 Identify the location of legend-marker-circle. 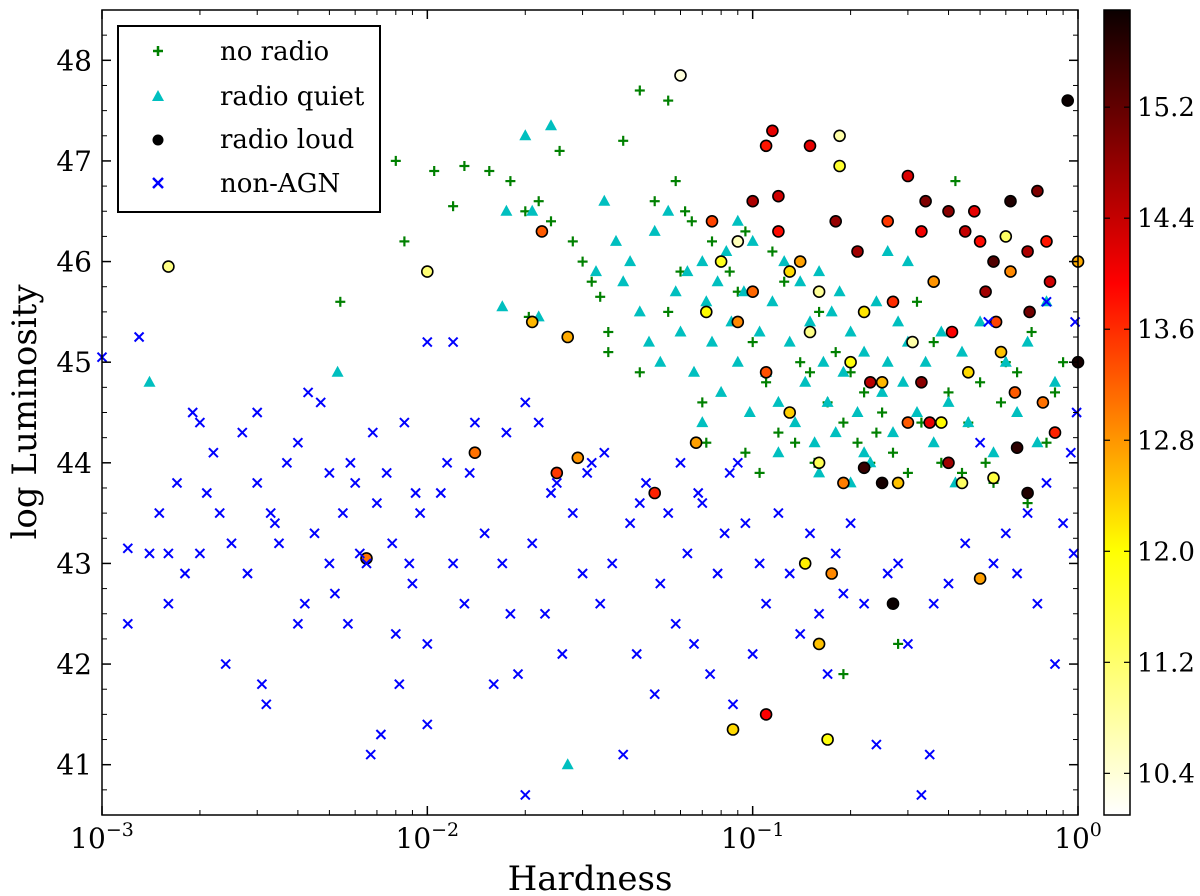
(158, 140).